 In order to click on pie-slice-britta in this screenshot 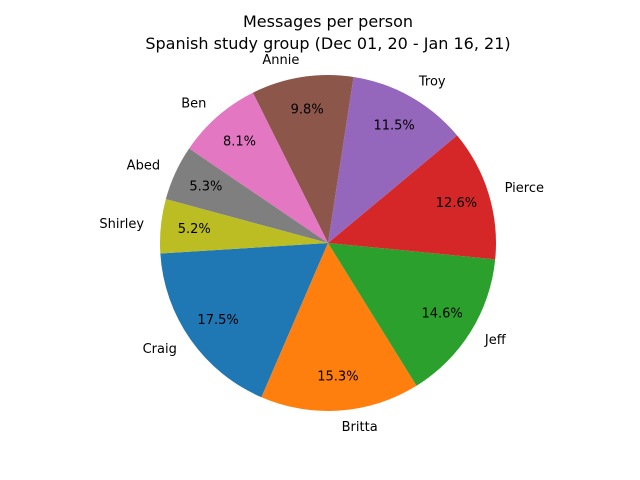, I will do `click(339, 327)`.